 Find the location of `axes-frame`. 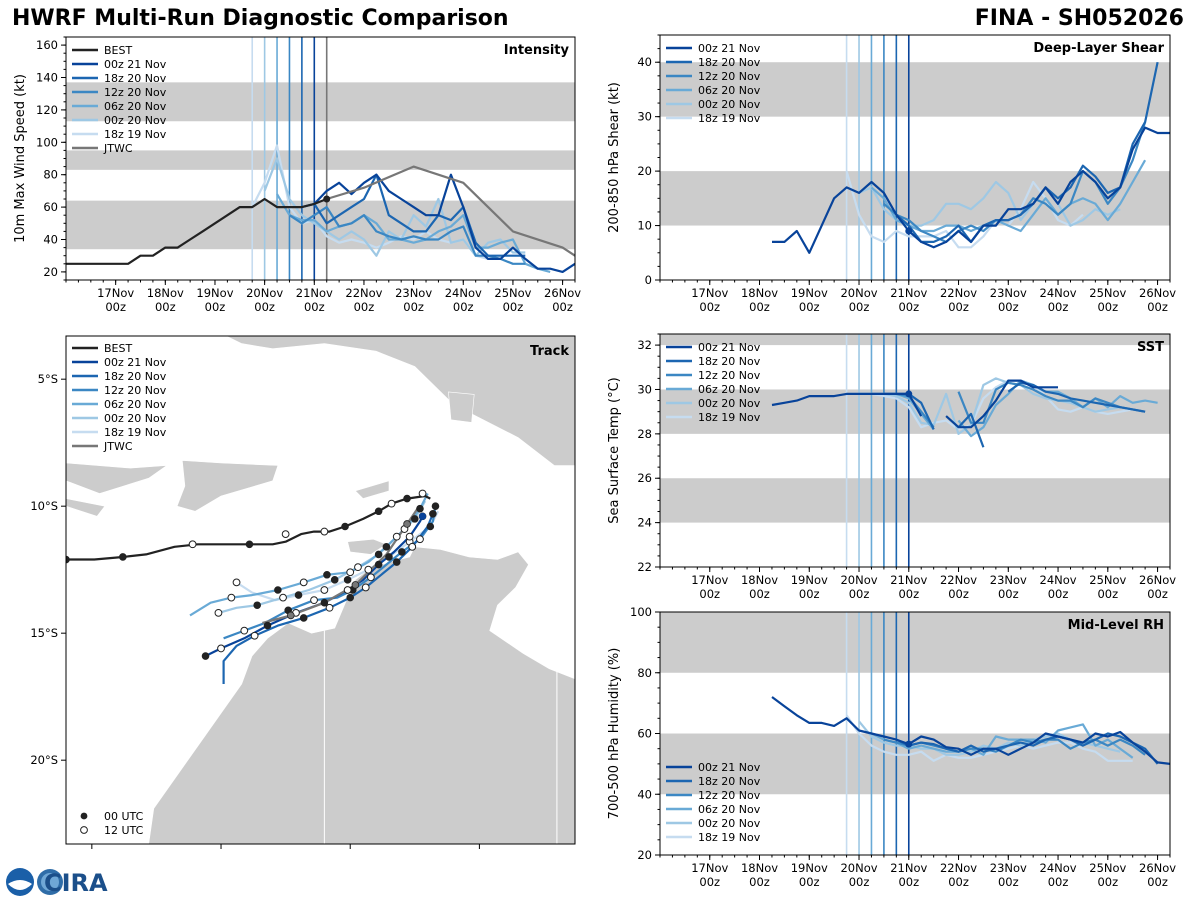

axes-frame is located at coordinates (915, 450).